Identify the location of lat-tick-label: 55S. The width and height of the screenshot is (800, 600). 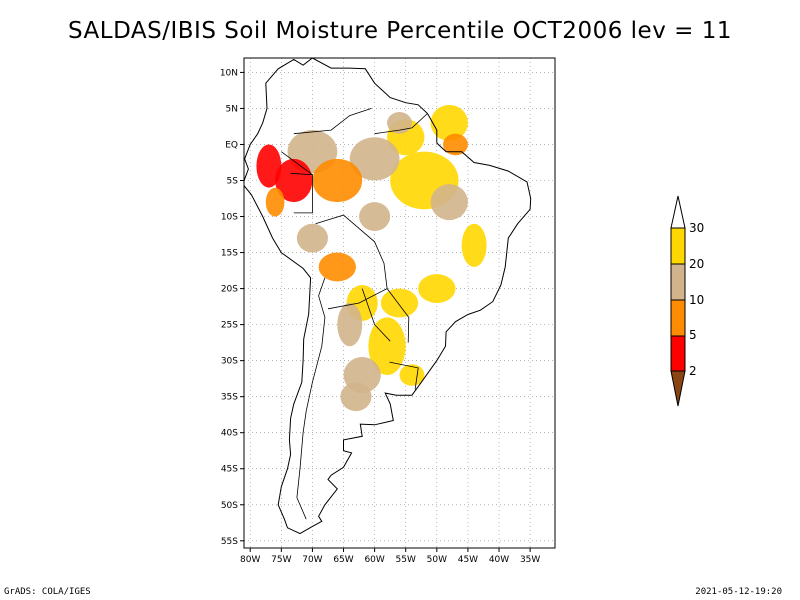
(229, 542).